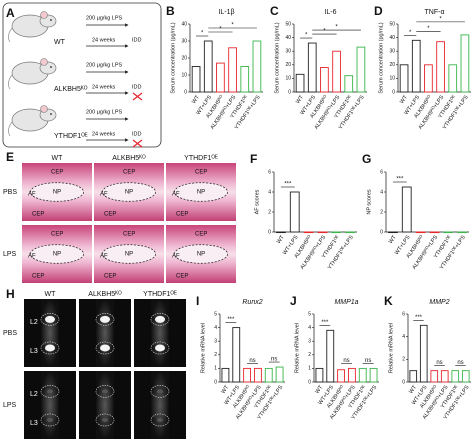  What do you see at coordinates (274, 11) in the screenshot?
I see `panel-letter: C` at bounding box center [274, 11].